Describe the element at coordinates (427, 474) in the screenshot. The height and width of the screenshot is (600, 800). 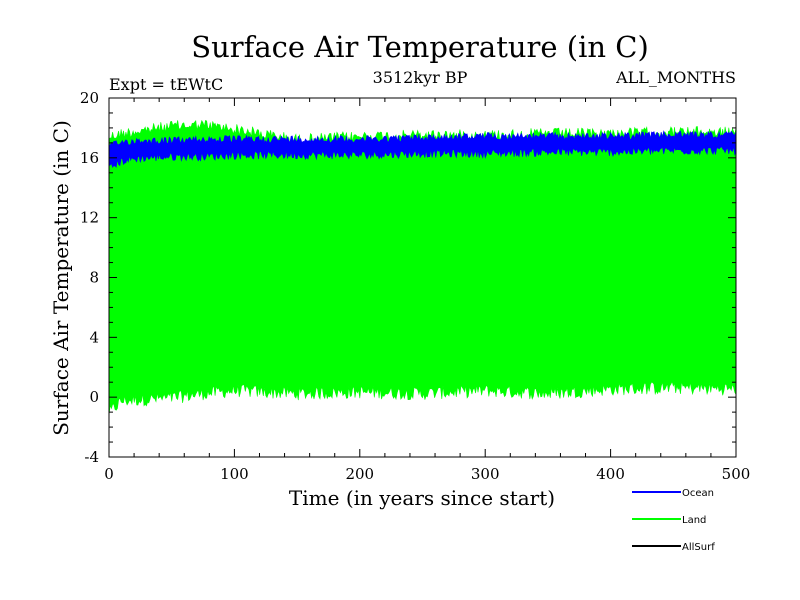
I see `x-tick-labels: 0 100 200 300 400 500` at that location.